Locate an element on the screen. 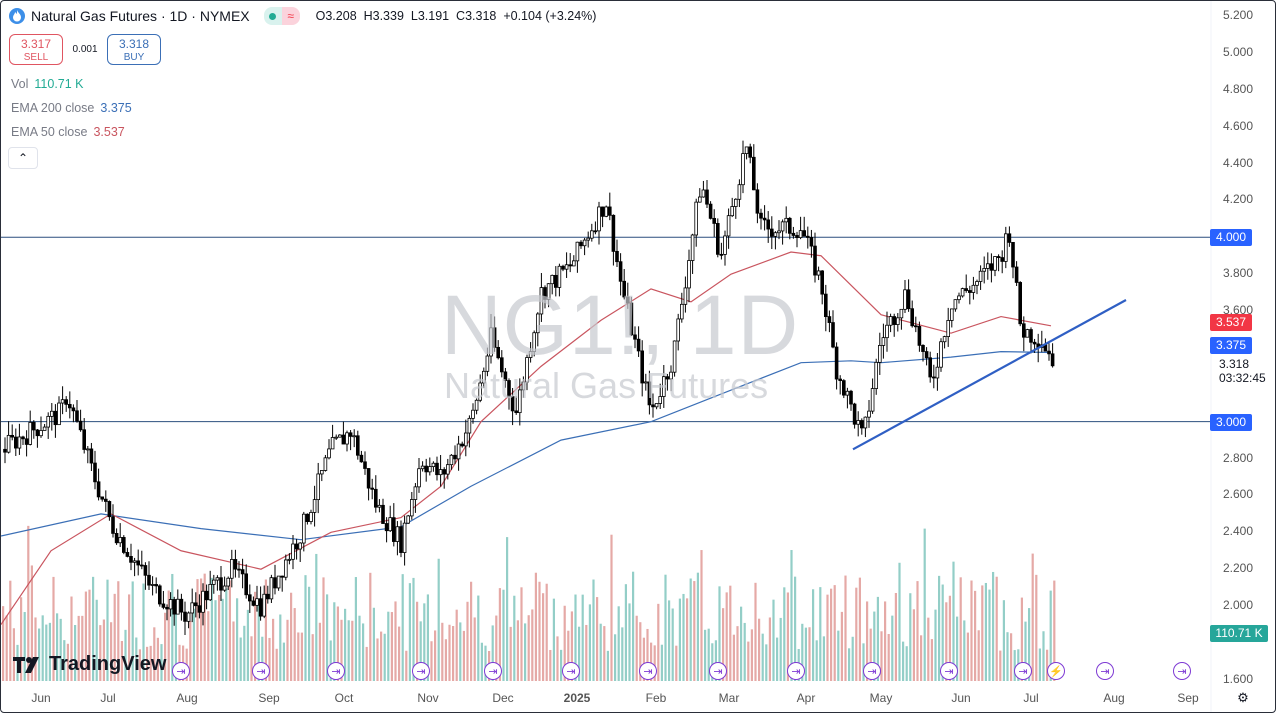  earnings-flash-icon: ⚡ is located at coordinates (1056, 671).